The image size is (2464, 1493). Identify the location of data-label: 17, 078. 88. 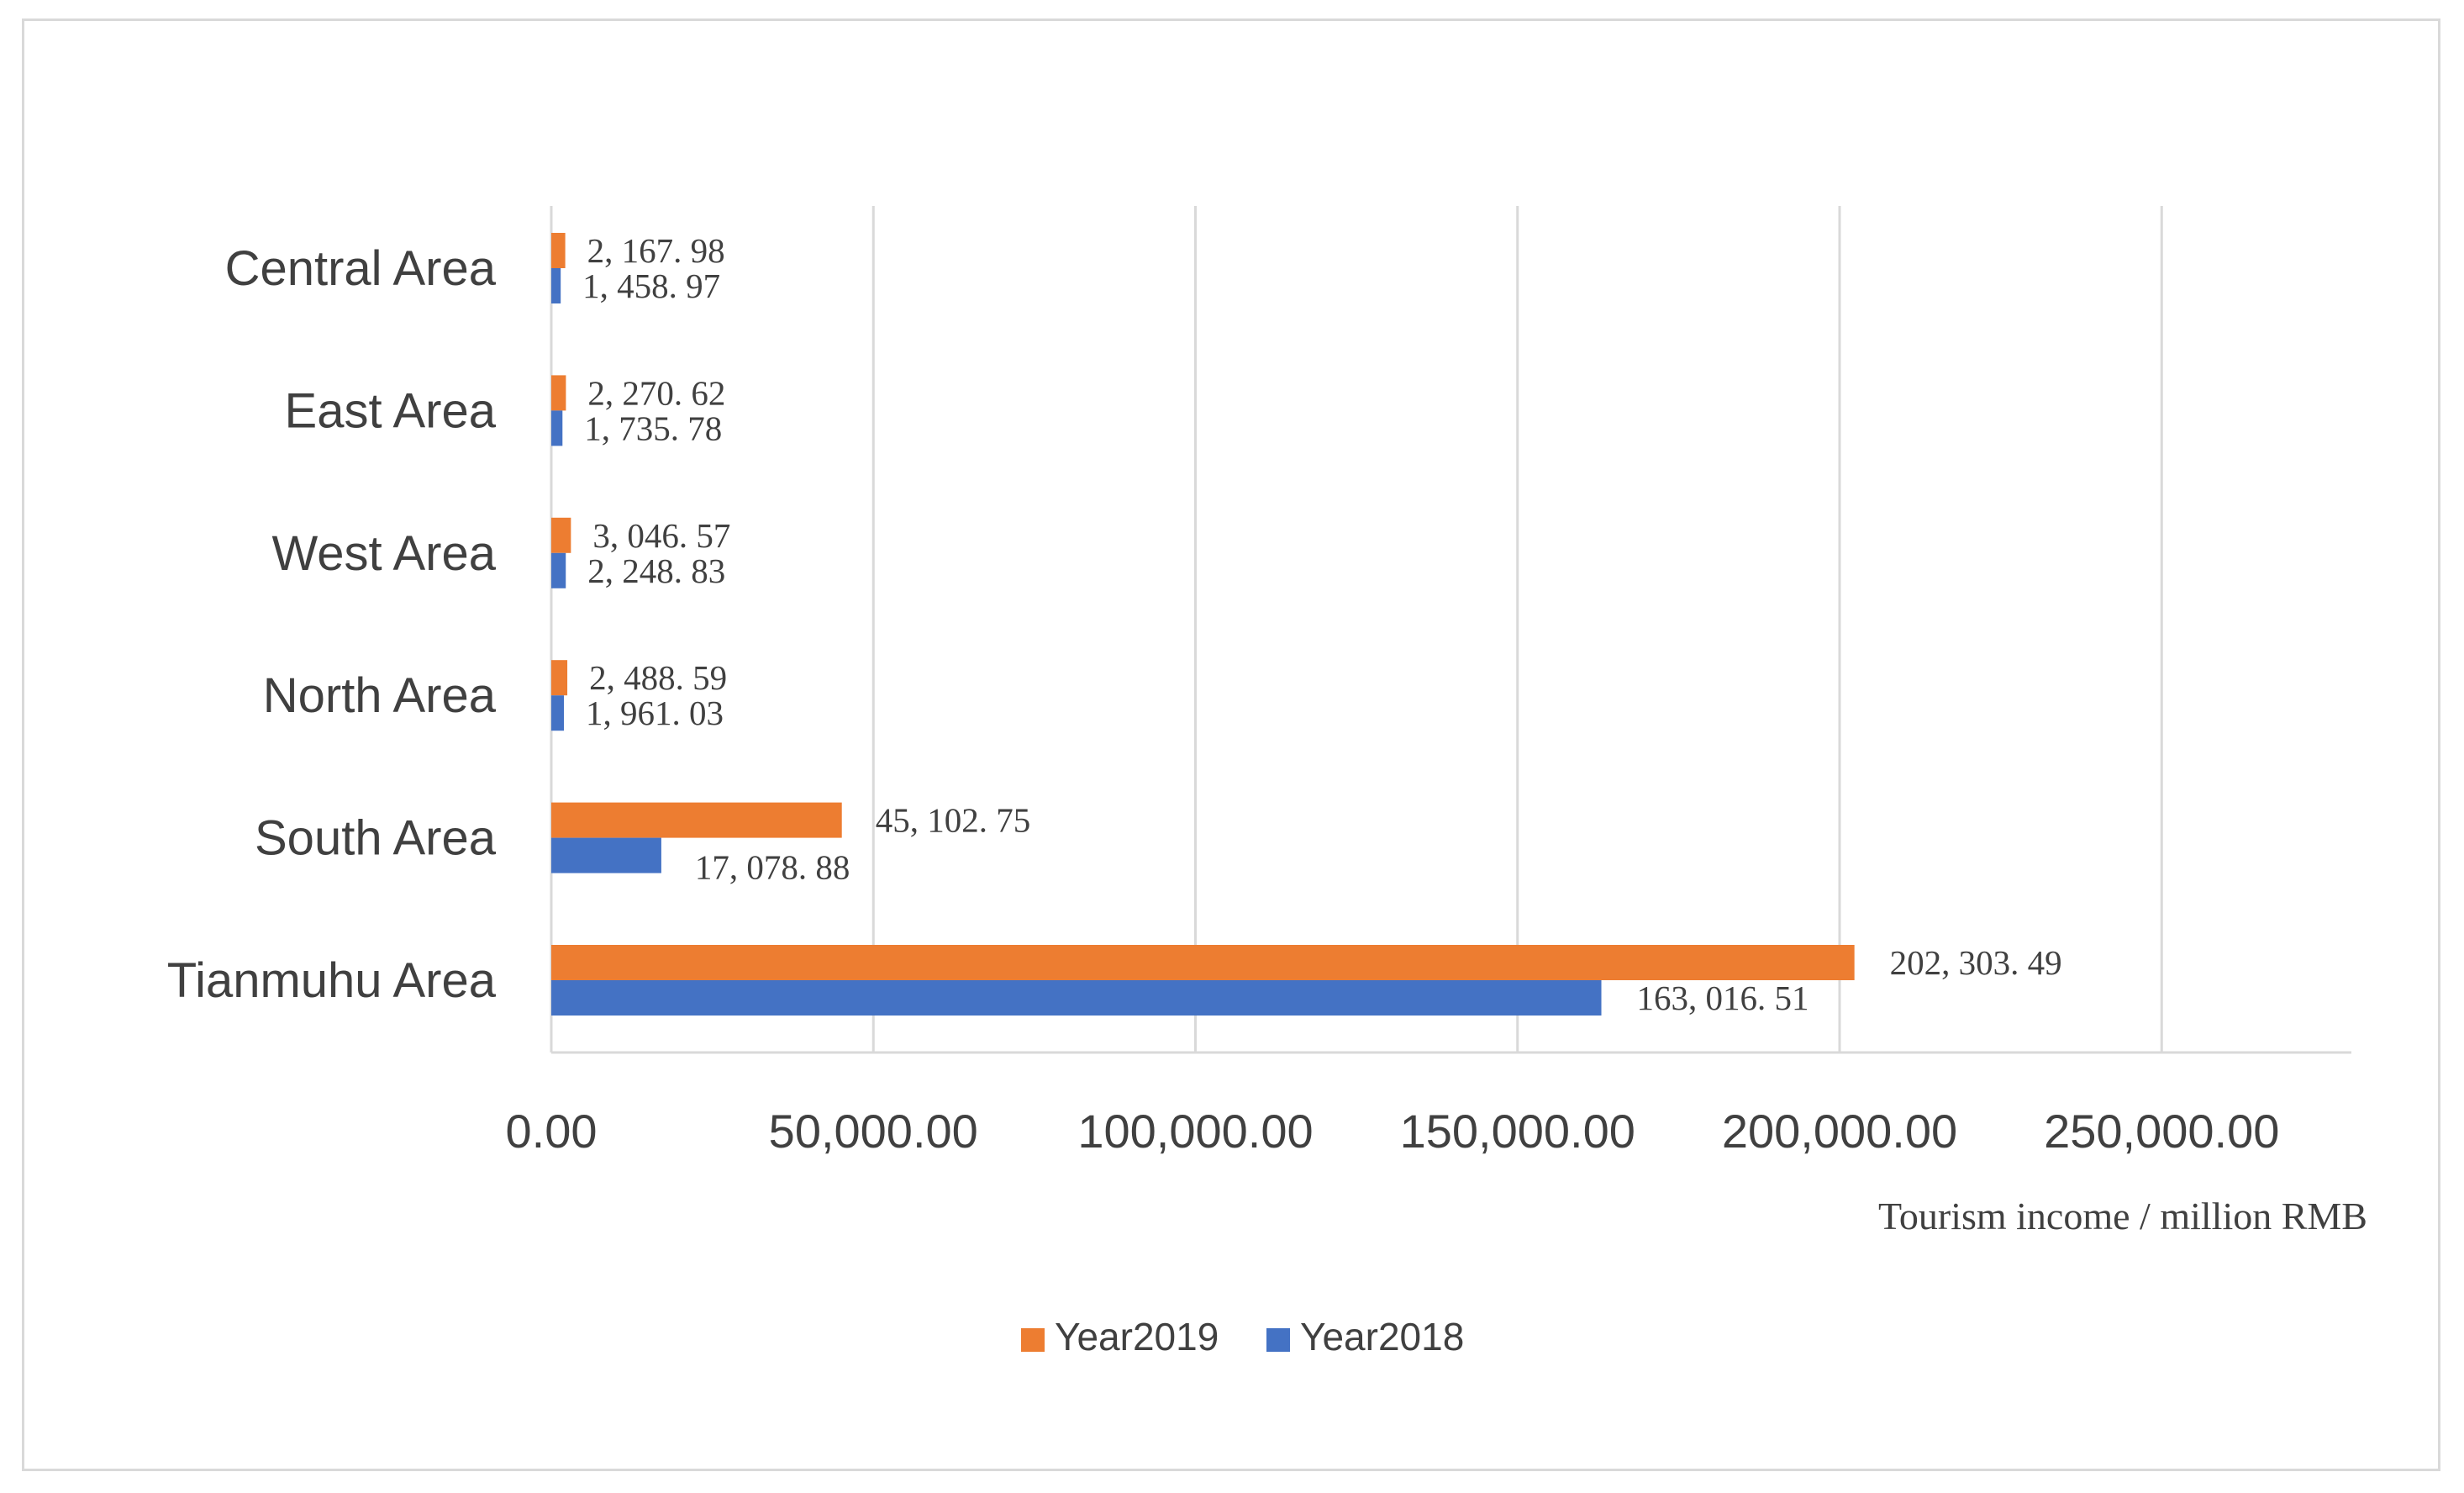
(772, 867).